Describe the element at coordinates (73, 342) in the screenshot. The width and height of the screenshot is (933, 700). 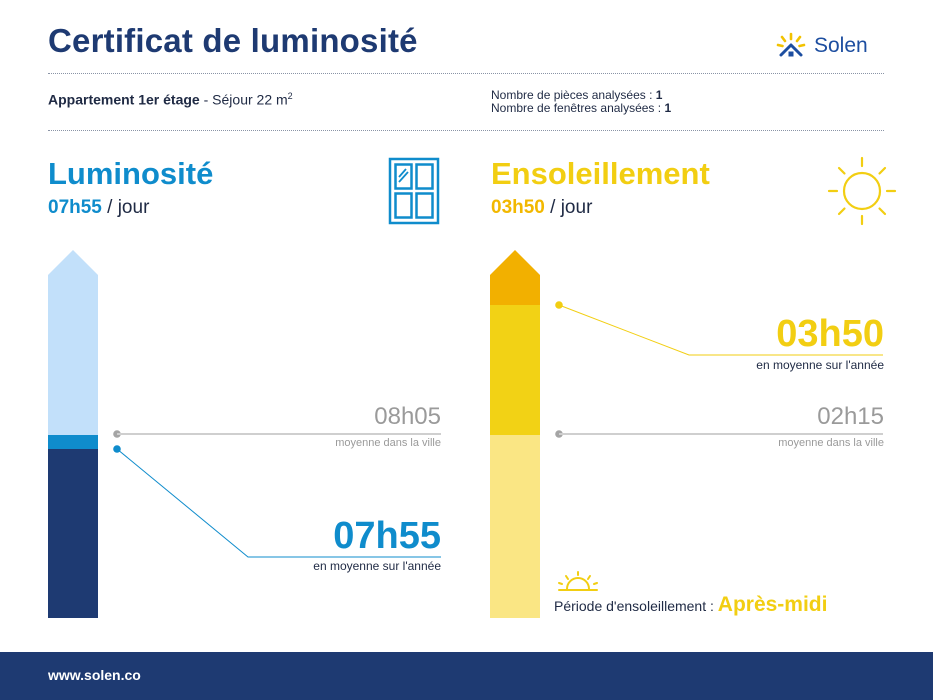
I see `luminosity-bar-top` at that location.